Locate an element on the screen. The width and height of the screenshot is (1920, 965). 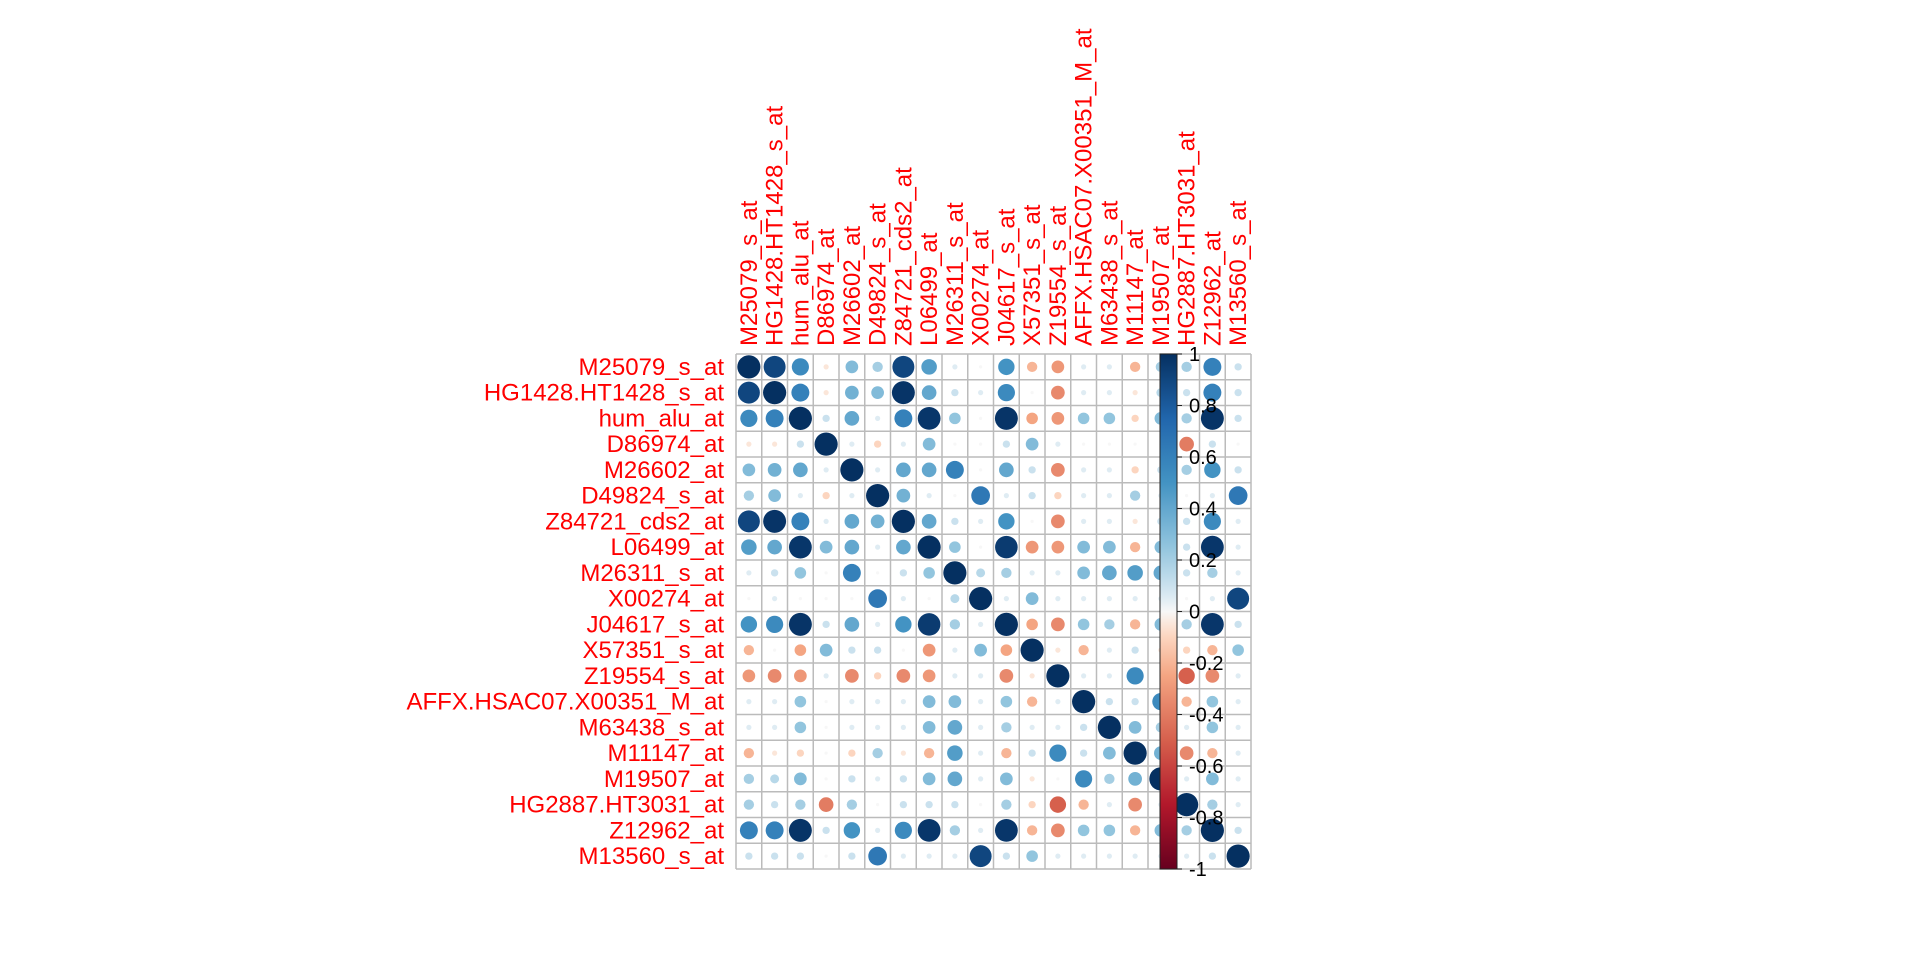
colorbar is located at coordinates (1168, 611).